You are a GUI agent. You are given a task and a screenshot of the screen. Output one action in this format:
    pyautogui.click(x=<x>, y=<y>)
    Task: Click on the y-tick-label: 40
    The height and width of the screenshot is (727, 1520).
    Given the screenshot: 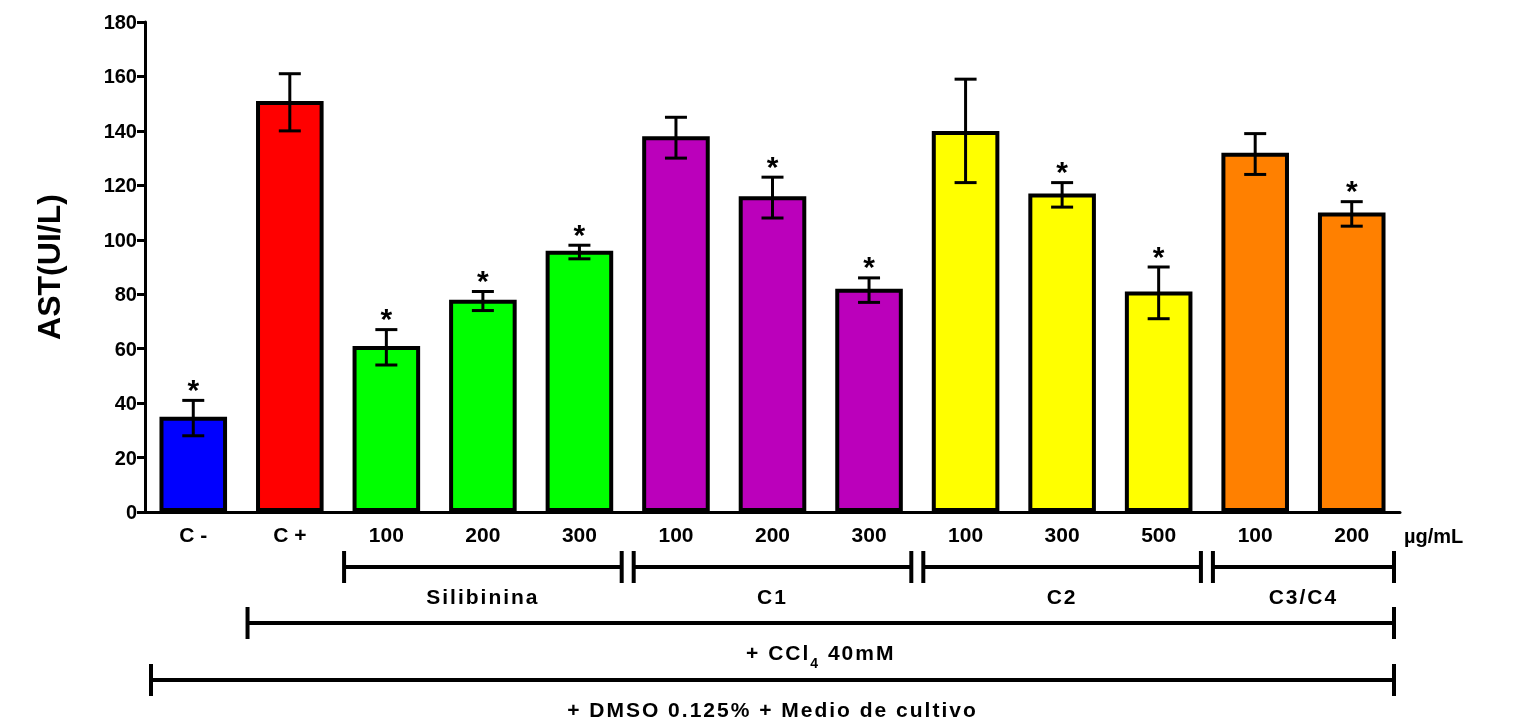 What is the action you would take?
    pyautogui.click(x=125, y=403)
    